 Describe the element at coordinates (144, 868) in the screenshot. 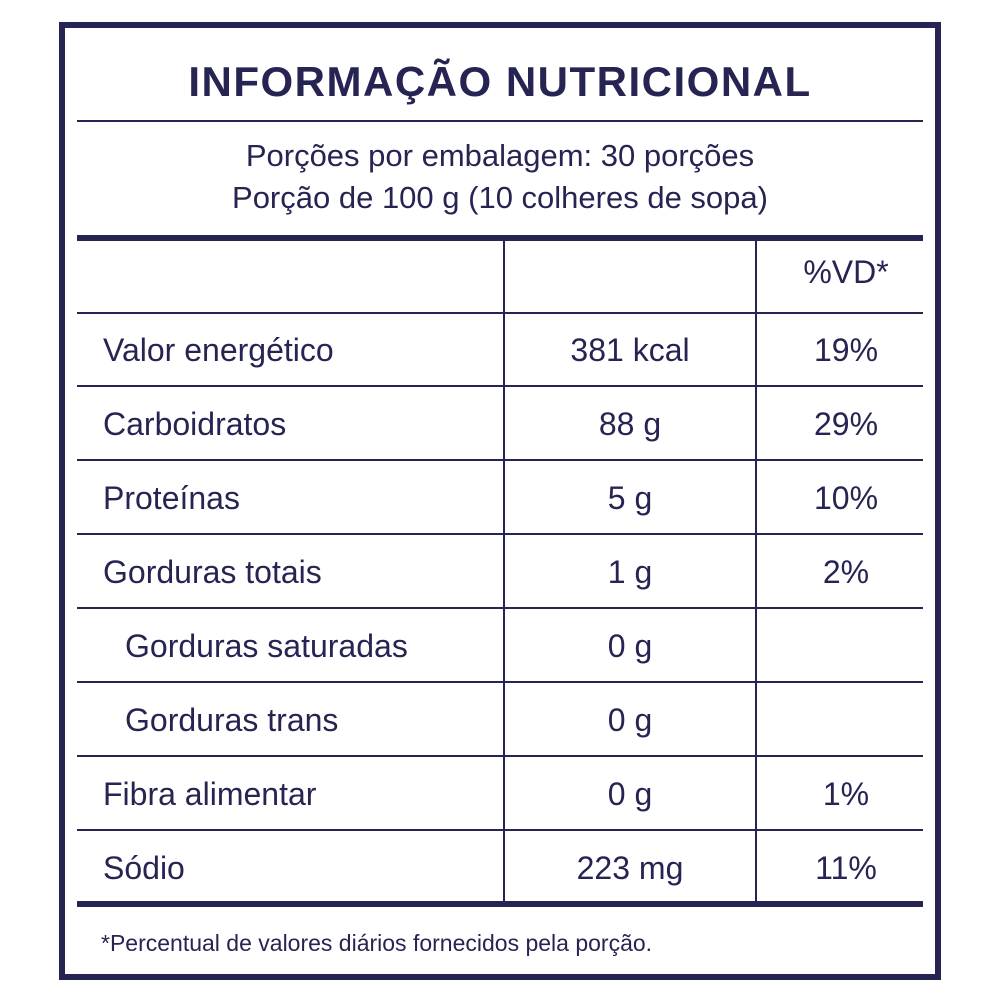

I see `nutrient-name: Sódio` at that location.